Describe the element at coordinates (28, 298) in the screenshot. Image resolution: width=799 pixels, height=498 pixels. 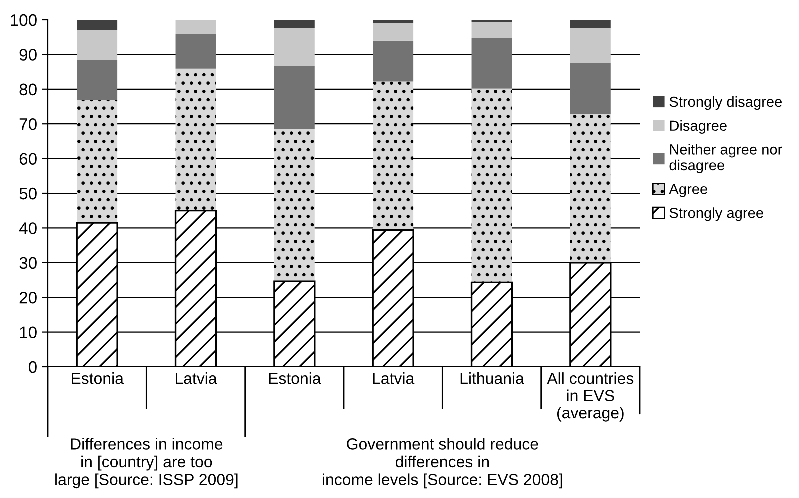
I see `y-tick-label: 20` at that location.